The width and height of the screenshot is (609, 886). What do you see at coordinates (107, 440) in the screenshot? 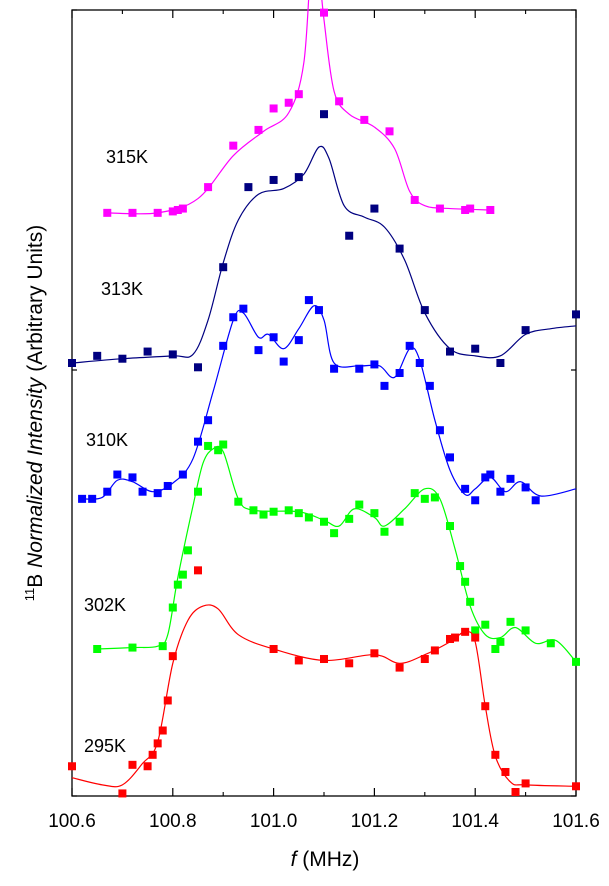
I see `series-label-310k: 310K` at bounding box center [107, 440].